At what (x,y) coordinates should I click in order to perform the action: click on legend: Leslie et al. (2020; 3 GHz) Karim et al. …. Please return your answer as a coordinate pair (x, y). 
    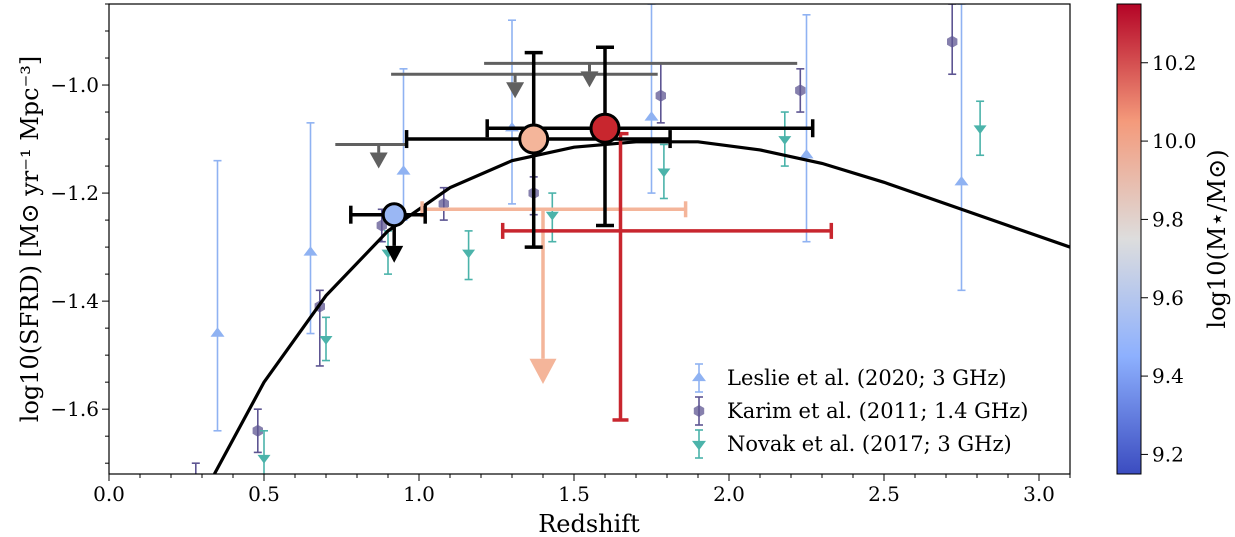
    Looking at the image, I should click on (860, 411).